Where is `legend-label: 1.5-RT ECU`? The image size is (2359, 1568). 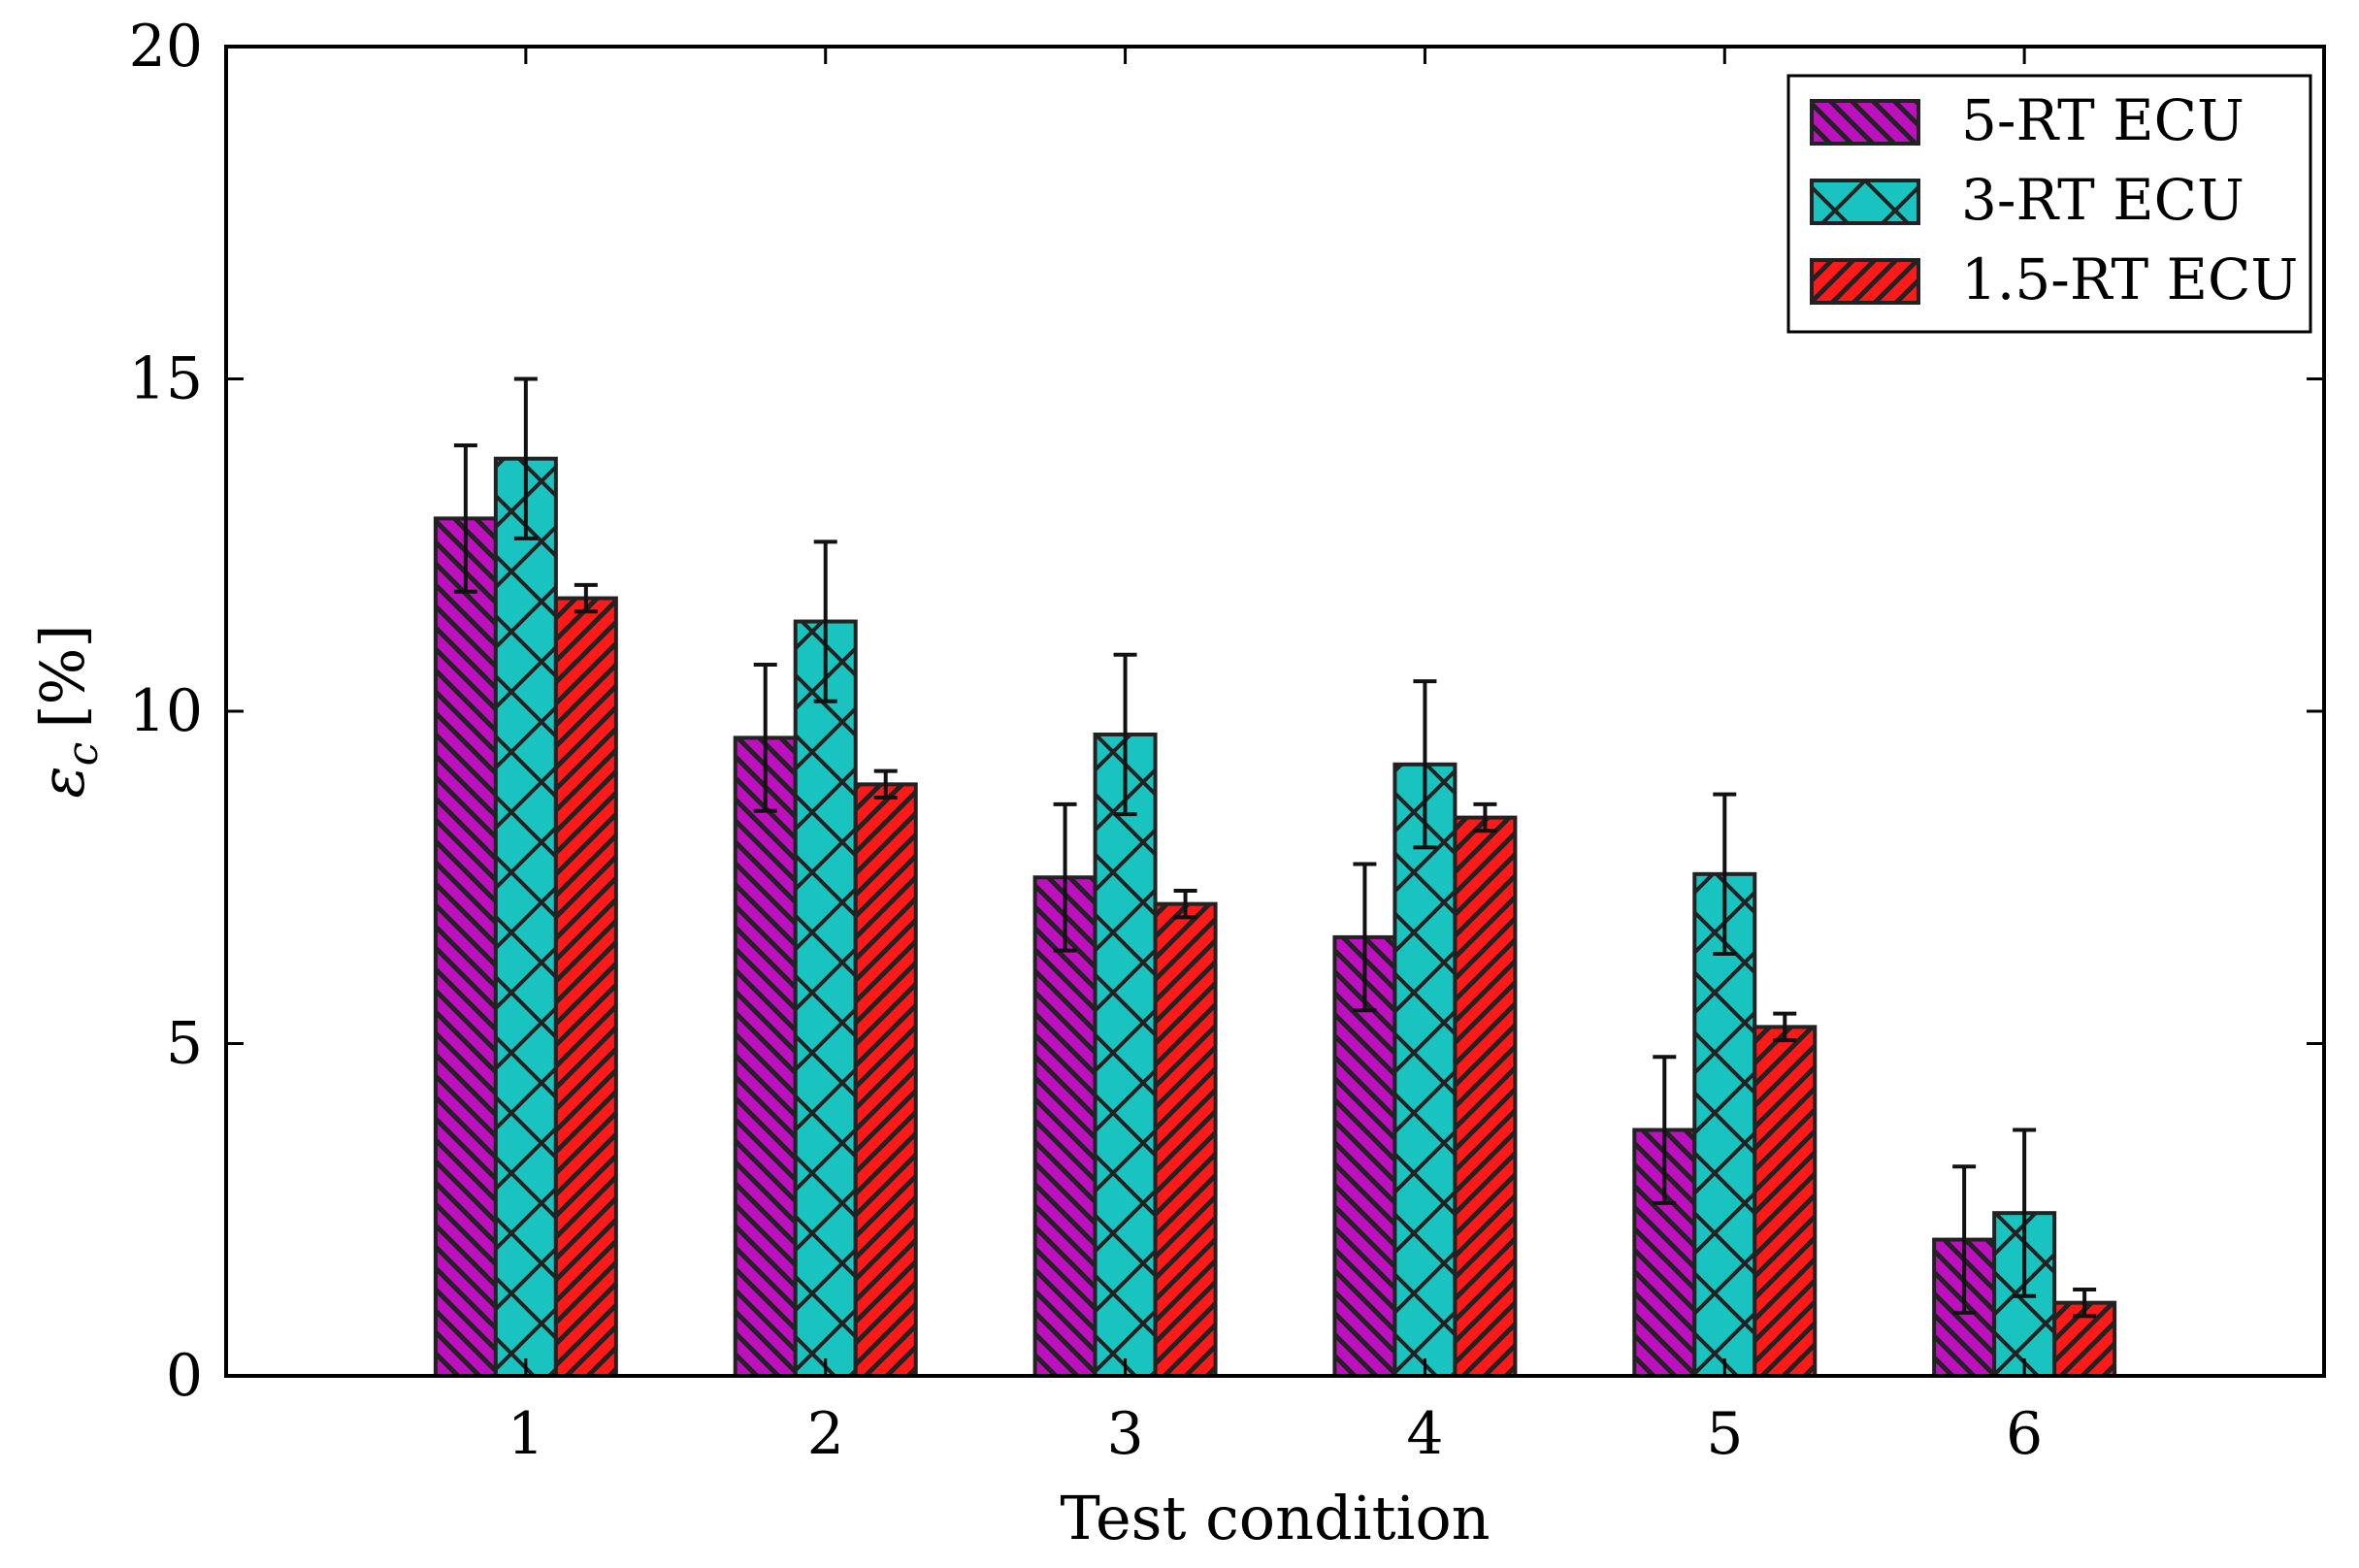
legend-label: 1.5-RT ECU is located at coordinates (2129, 279).